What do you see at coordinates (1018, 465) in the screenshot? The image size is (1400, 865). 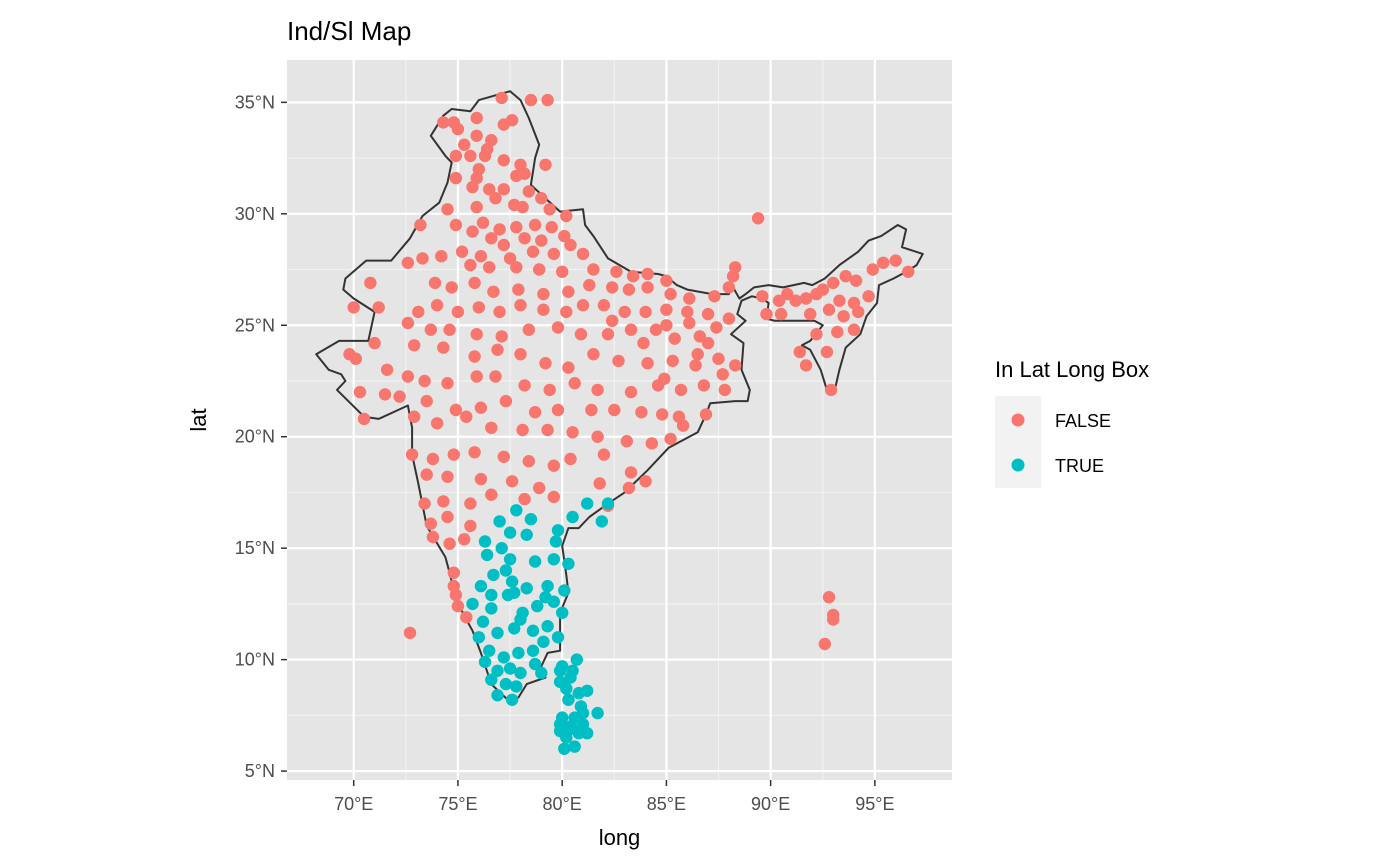 I see `legend-key-true` at bounding box center [1018, 465].